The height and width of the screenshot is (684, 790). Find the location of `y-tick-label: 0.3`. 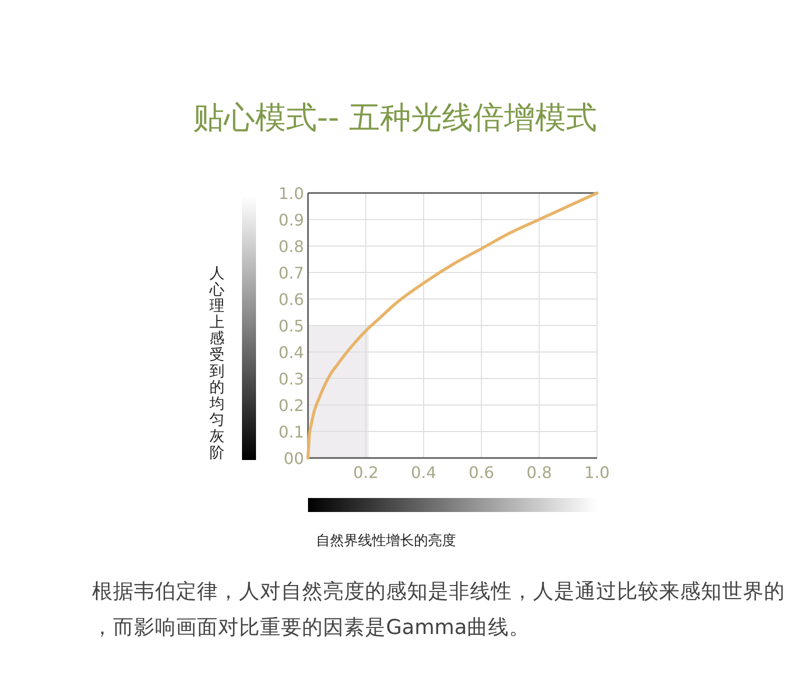

y-tick-label: 0.3 is located at coordinates (291, 379).